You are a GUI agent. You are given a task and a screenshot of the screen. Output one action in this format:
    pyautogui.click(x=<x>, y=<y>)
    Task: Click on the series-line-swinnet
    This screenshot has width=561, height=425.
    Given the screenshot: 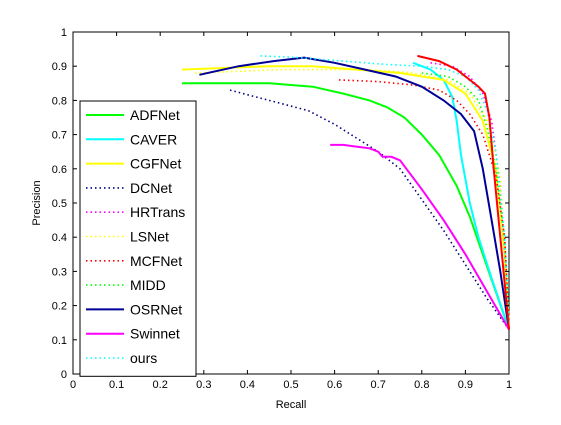 What is the action you would take?
    pyautogui.click(x=420, y=237)
    